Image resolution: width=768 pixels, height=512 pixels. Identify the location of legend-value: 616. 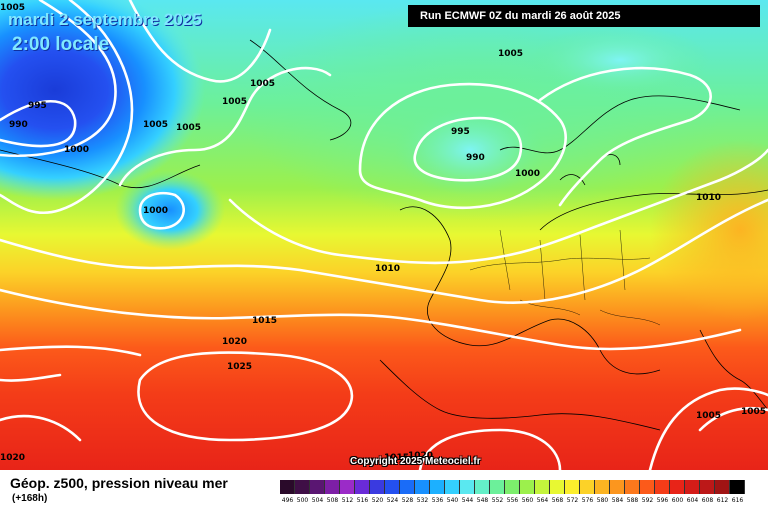
(737, 500).